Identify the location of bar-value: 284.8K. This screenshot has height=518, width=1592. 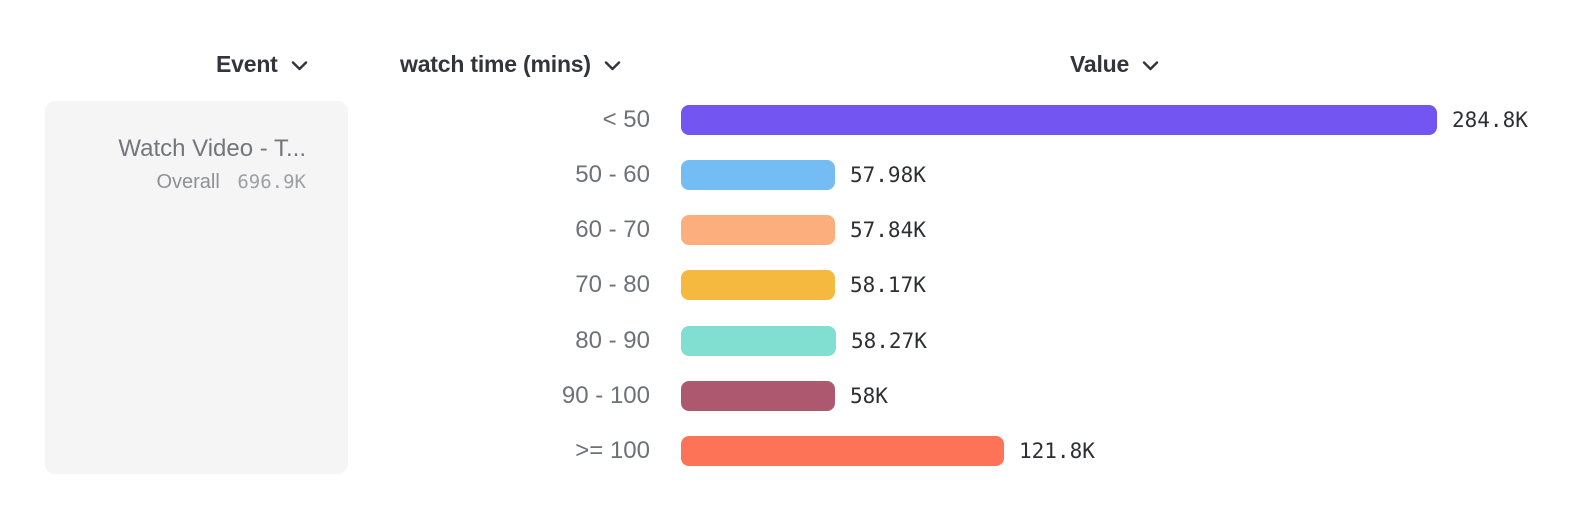
(1490, 120).